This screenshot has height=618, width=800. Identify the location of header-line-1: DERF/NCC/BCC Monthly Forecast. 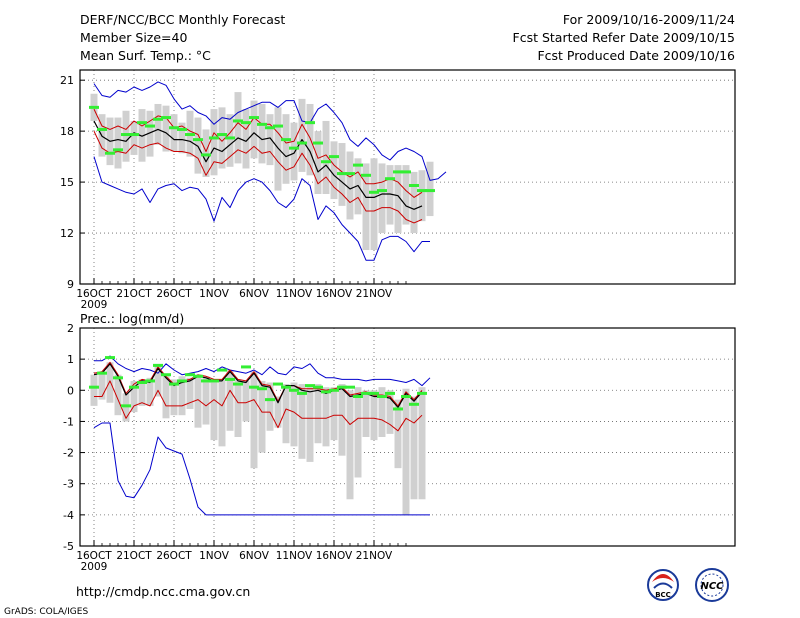
(182, 19).